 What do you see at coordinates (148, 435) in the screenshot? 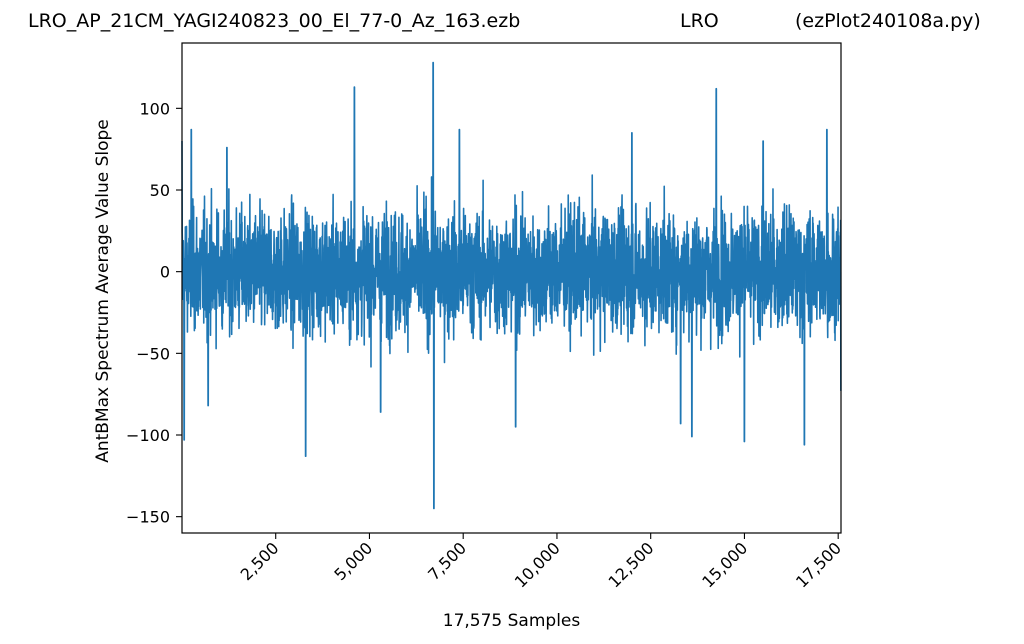
I see `y-tick-label: −100` at bounding box center [148, 435].